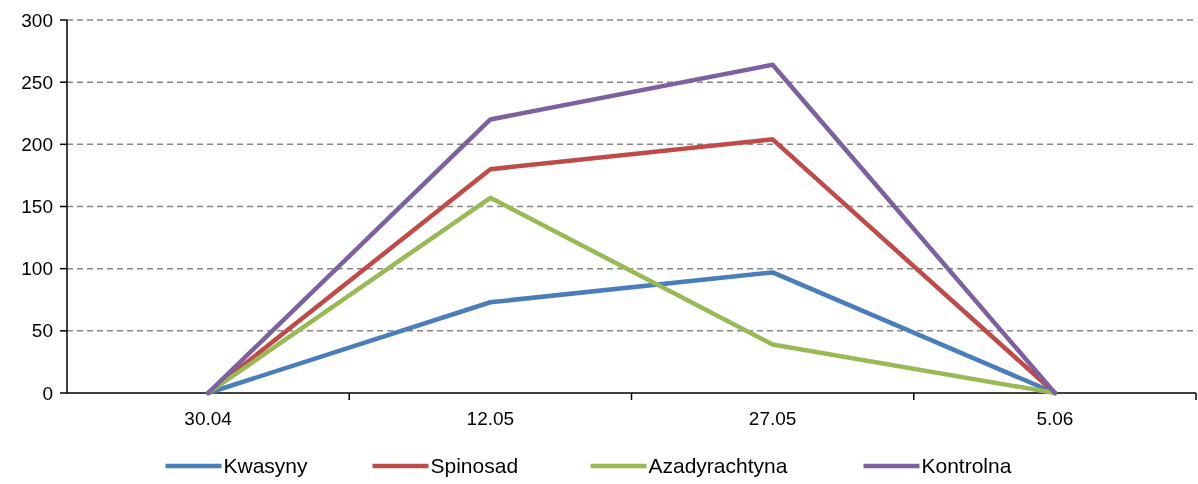 The width and height of the screenshot is (1198, 484). Describe the element at coordinates (37, 207) in the screenshot. I see `y-tick-label: 150` at that location.